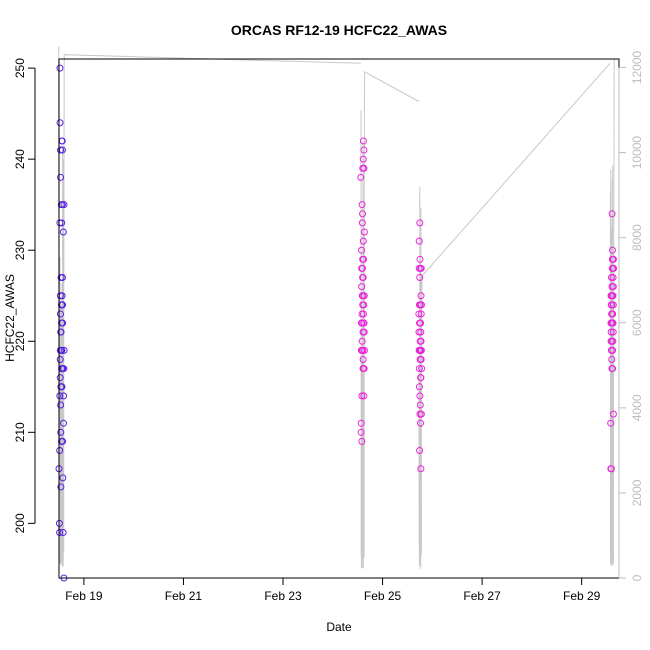  What do you see at coordinates (339, 30) in the screenshot?
I see `chart-title: ORCAS RF12-19 HCFC22_AWAS` at bounding box center [339, 30].